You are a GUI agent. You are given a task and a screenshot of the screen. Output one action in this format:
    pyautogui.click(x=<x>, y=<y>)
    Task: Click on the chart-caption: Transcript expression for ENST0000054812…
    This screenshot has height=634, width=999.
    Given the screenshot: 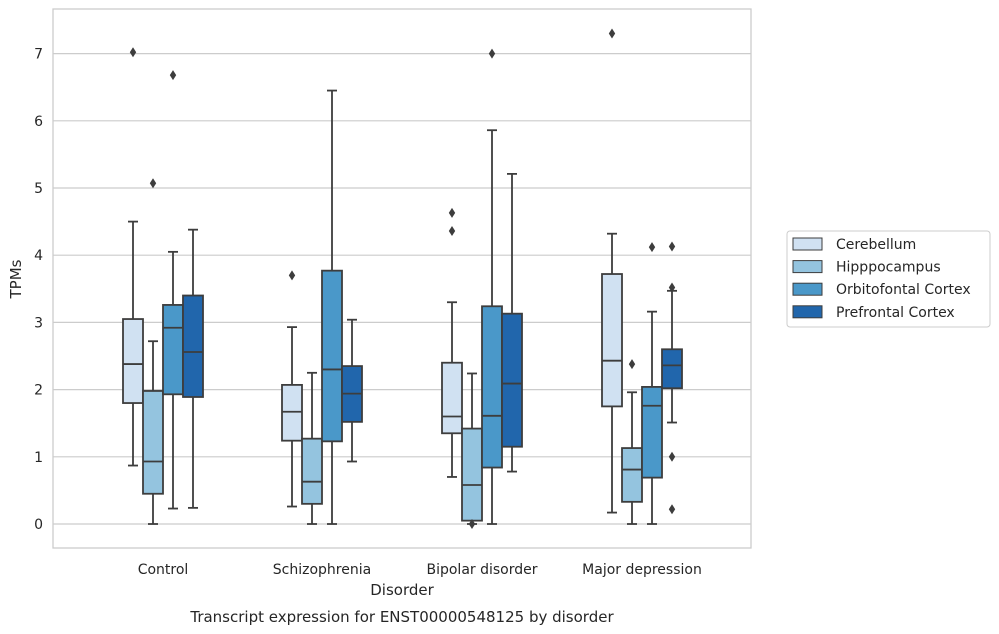 What is the action you would take?
    pyautogui.click(x=401, y=617)
    